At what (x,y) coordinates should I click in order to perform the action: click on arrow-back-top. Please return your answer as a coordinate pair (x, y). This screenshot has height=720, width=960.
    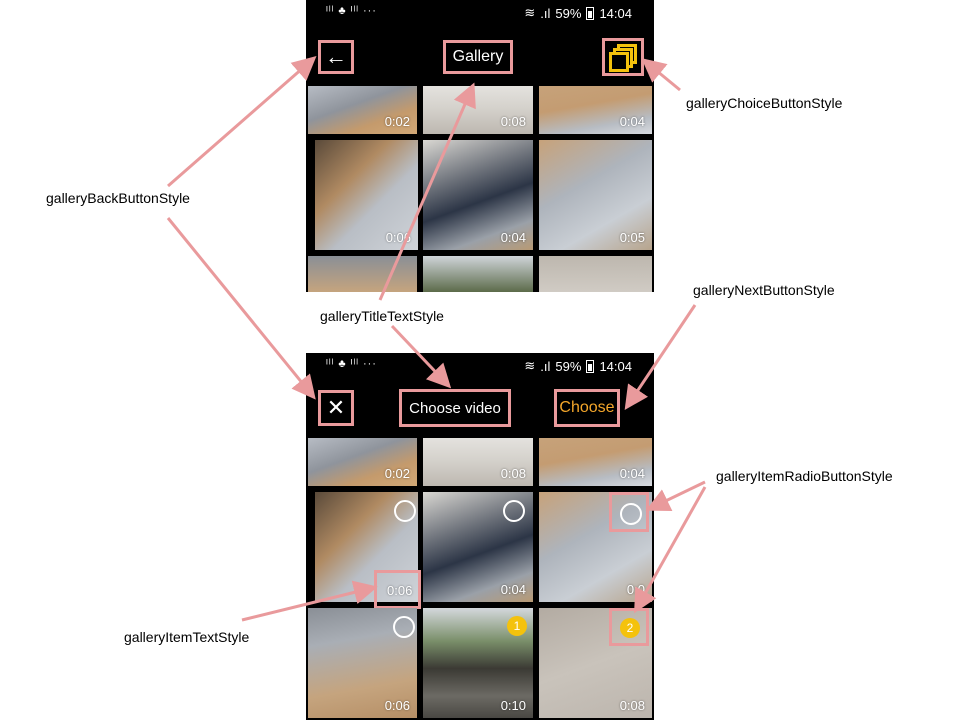
    Looking at the image, I should click on (242, 122).